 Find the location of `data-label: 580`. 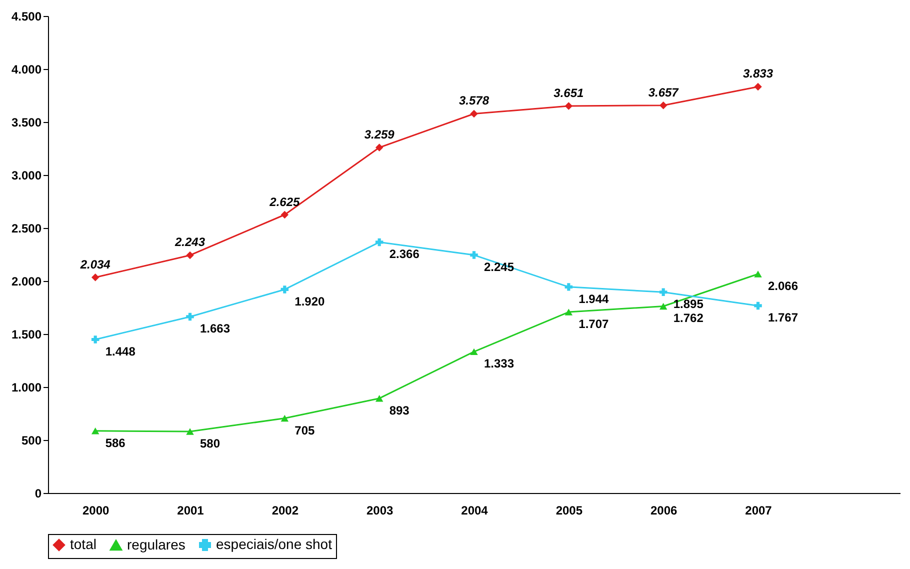

data-label: 580 is located at coordinates (210, 443).